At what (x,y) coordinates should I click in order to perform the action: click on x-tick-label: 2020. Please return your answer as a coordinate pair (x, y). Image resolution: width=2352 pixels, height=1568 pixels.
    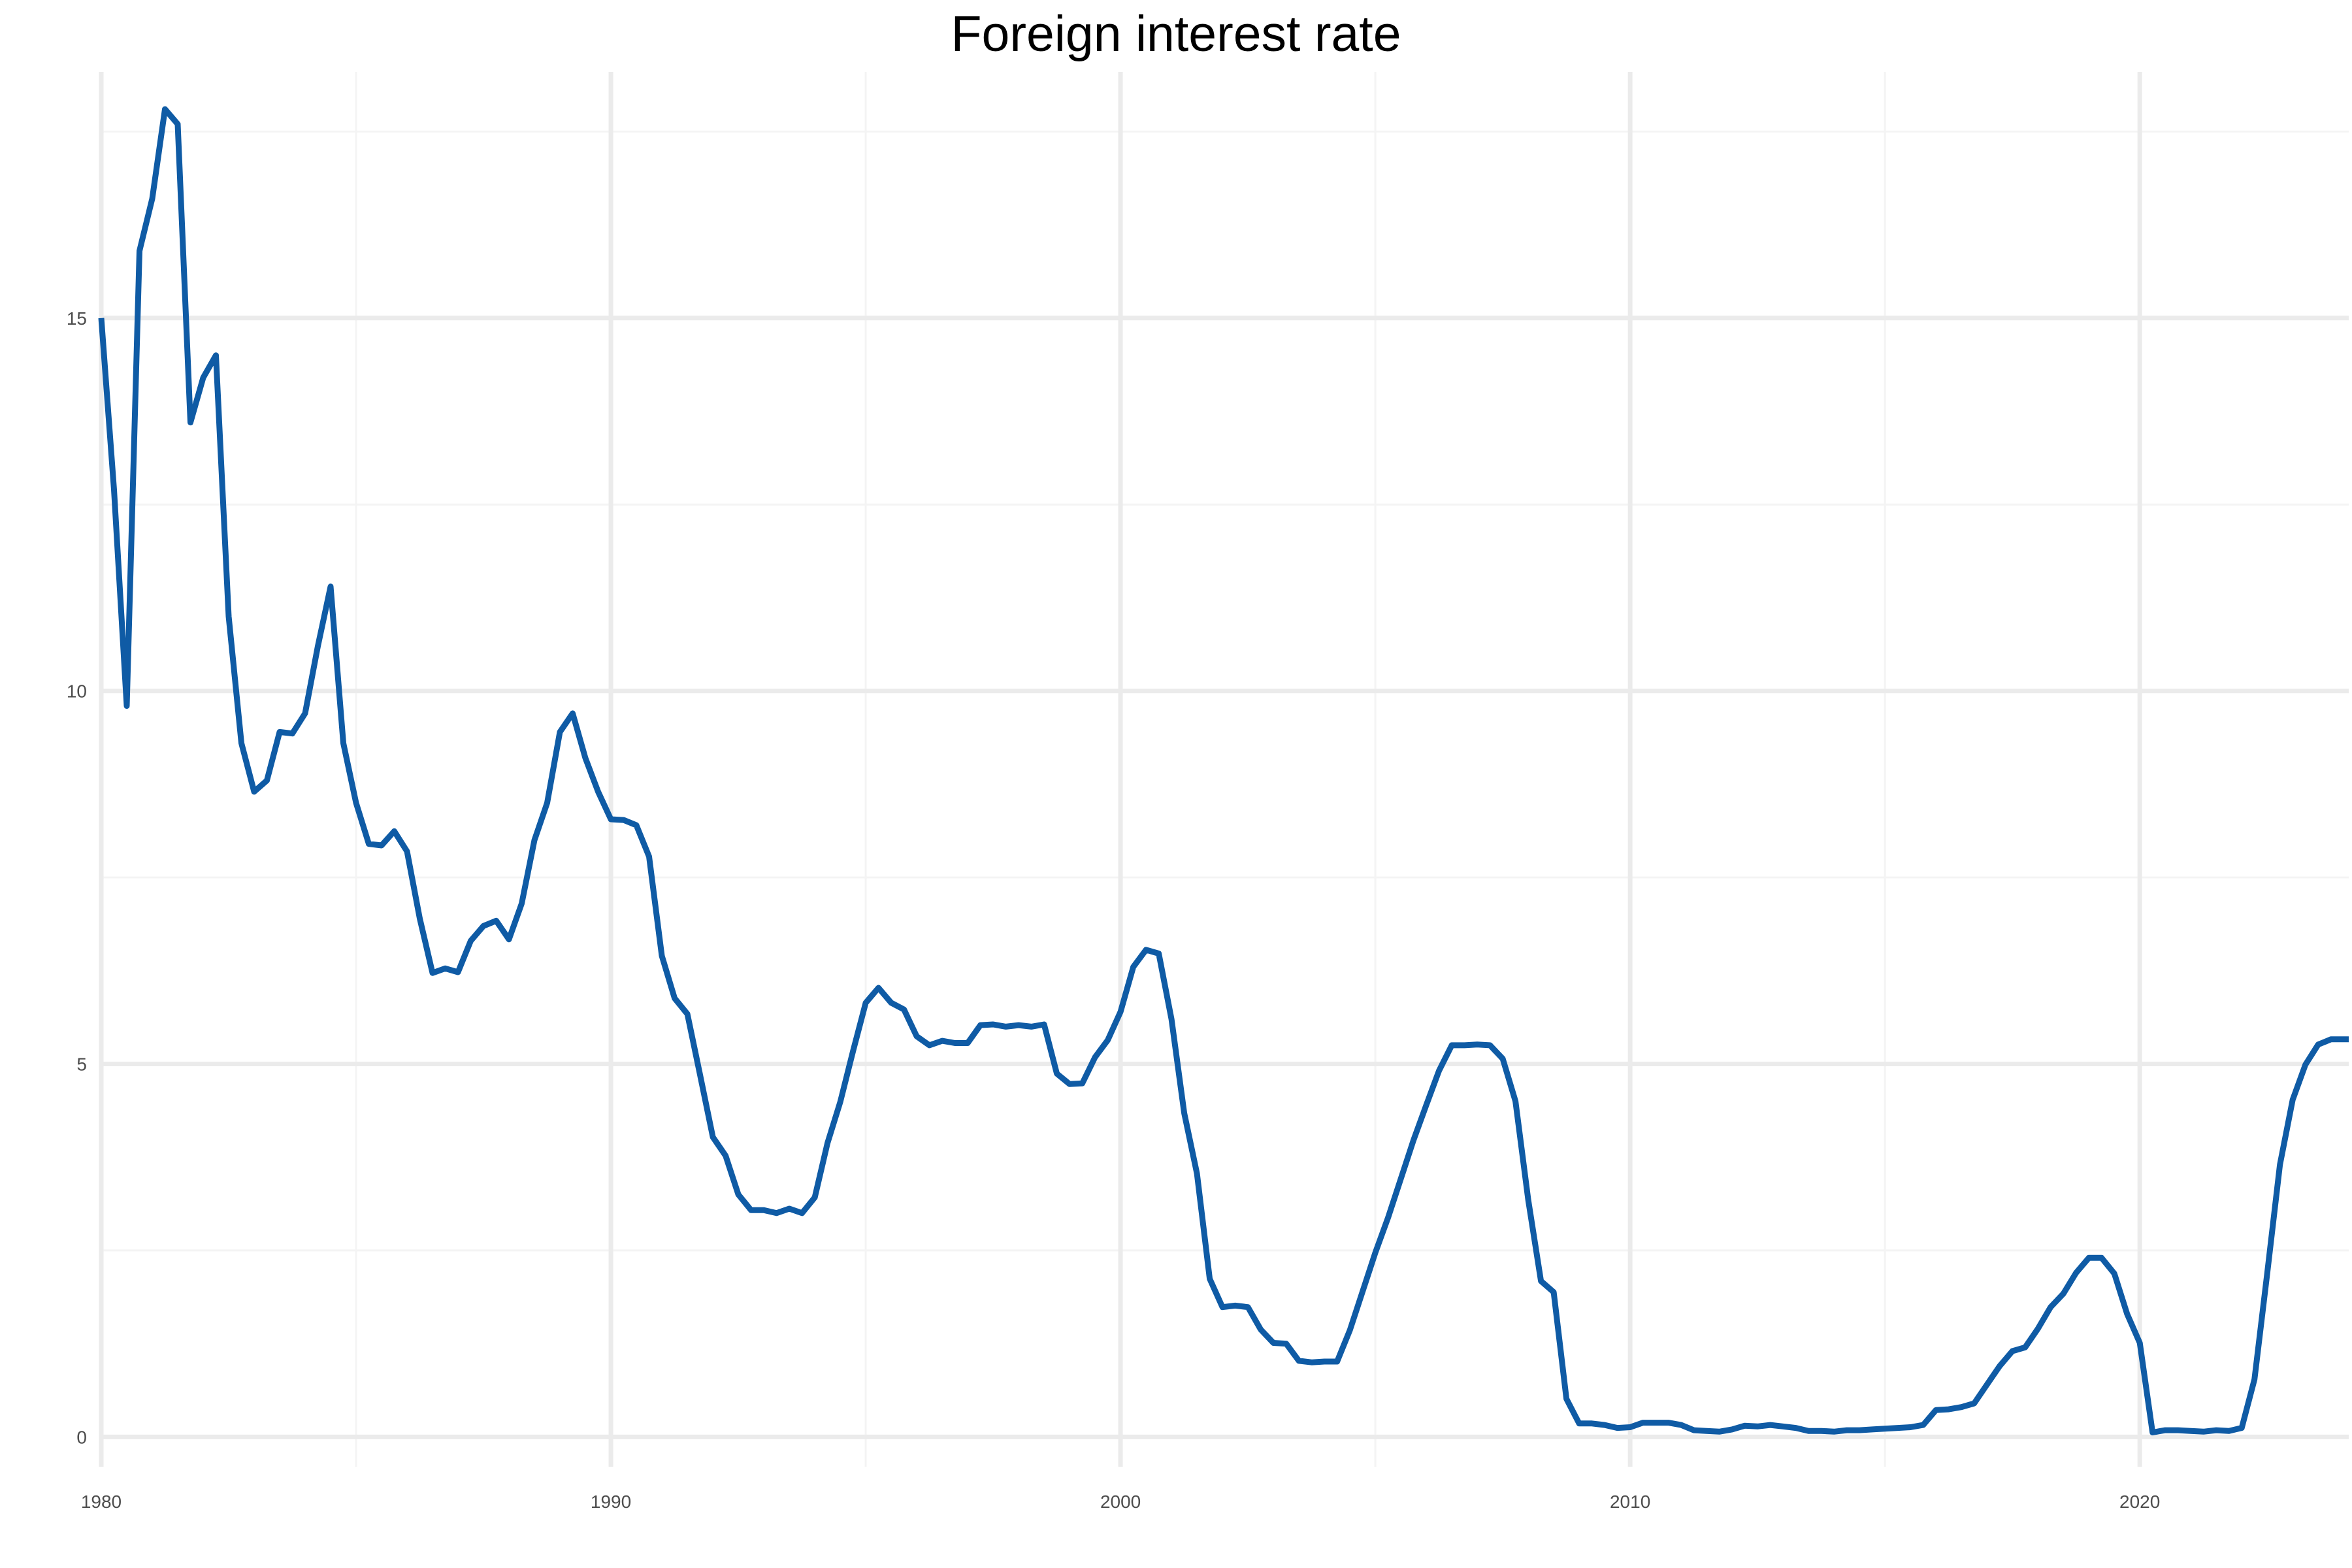
    Looking at the image, I should click on (2139, 1502).